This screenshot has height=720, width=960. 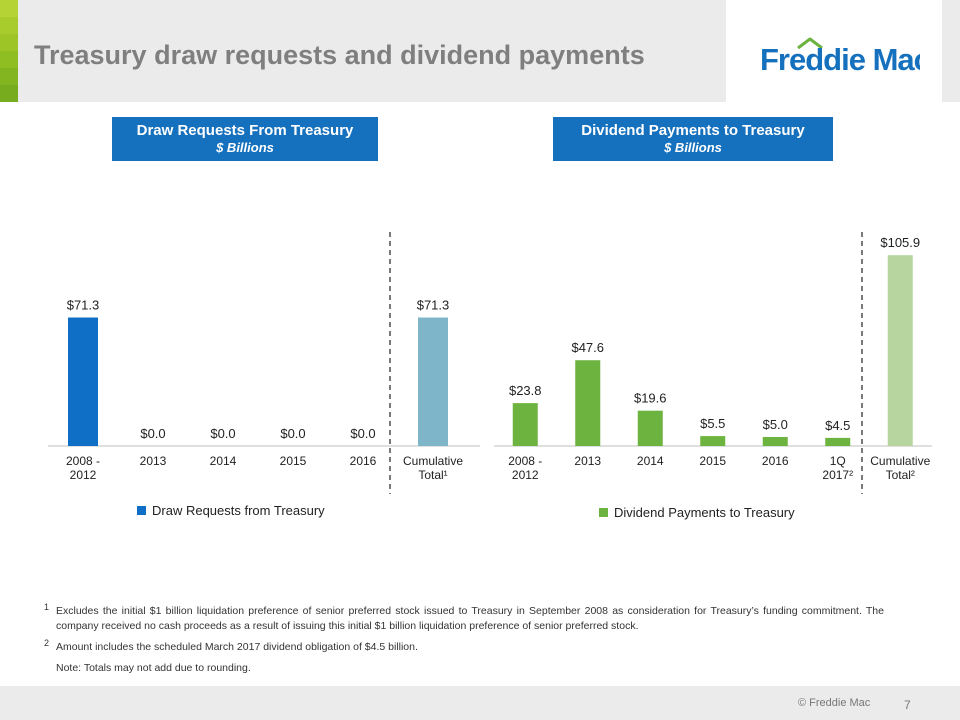 I want to click on draw-requests-title: Draw Requests From Treasury, so click(x=245, y=130).